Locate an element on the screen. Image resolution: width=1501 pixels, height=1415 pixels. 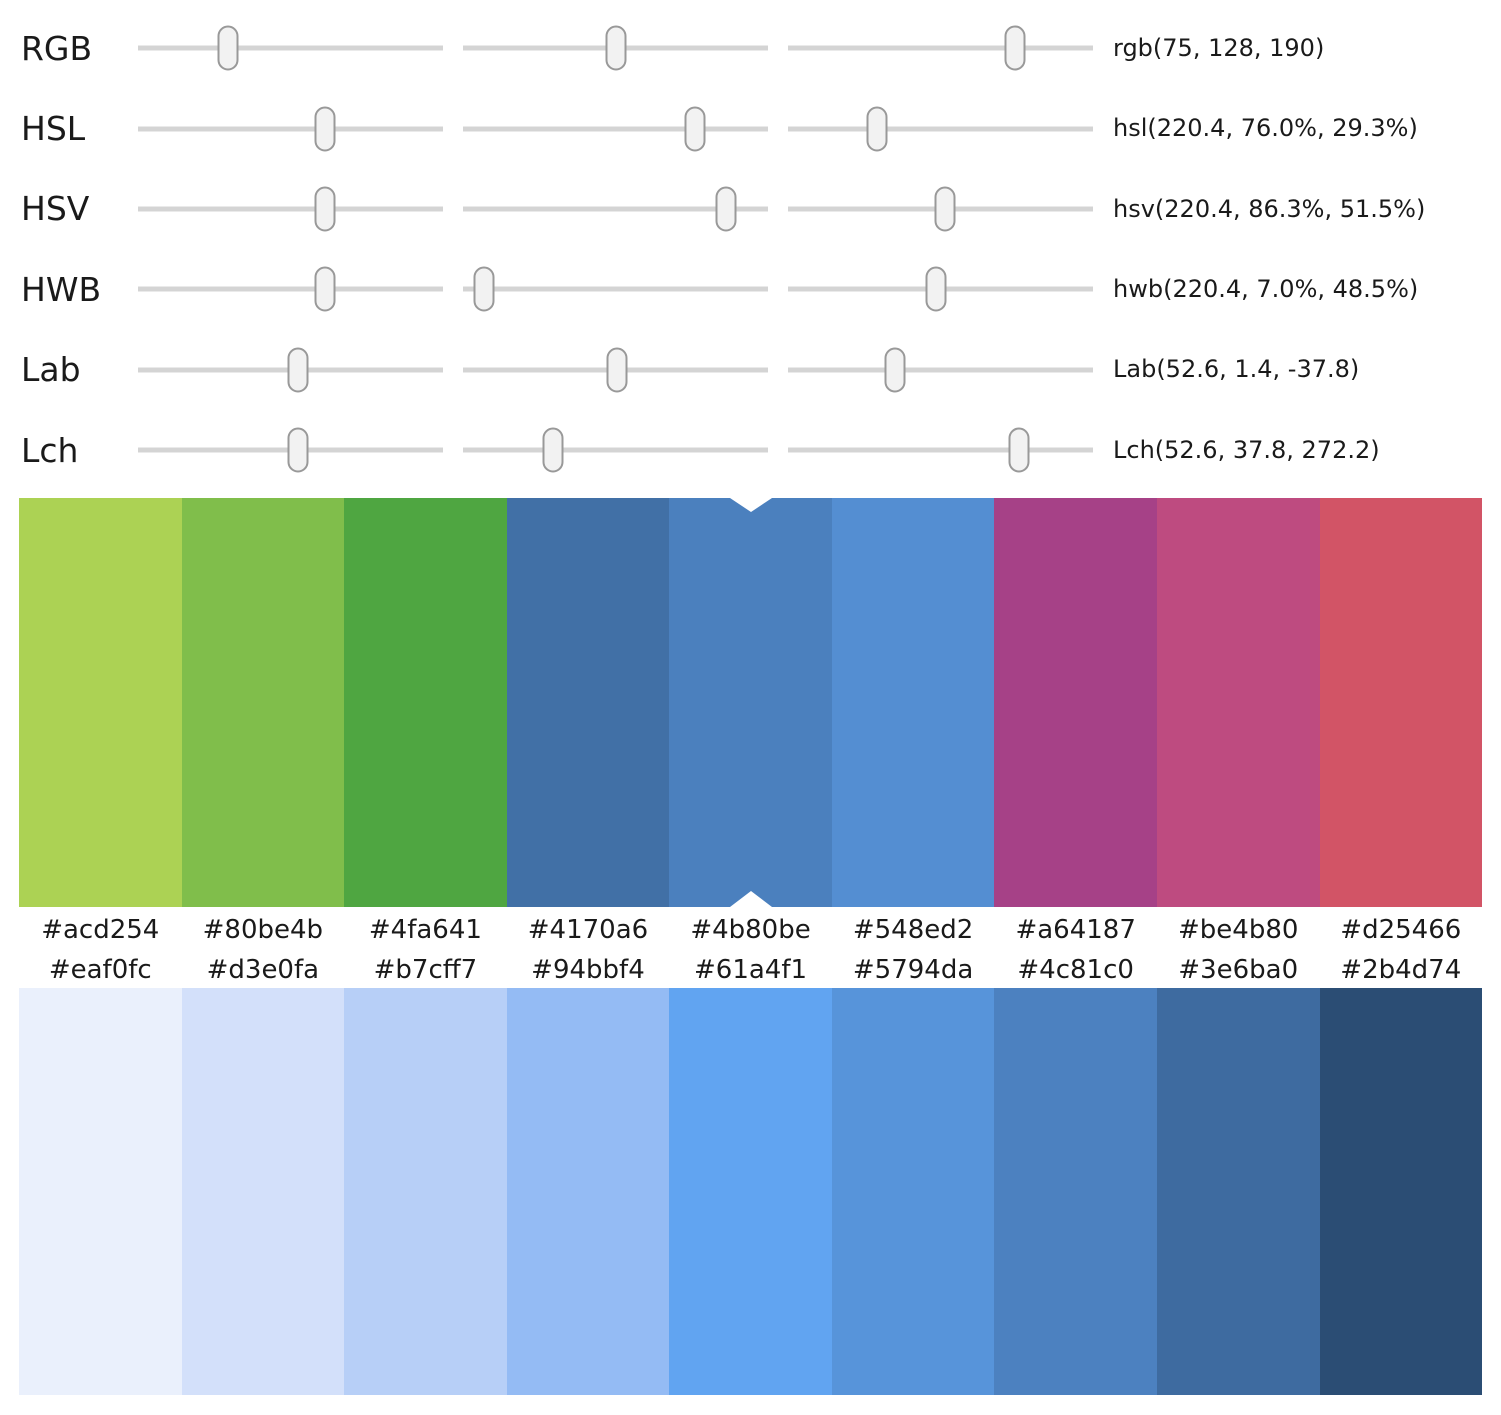
color-value-text: hsv(220.4, 86.3%, 51.5%) is located at coordinates (1269, 208).